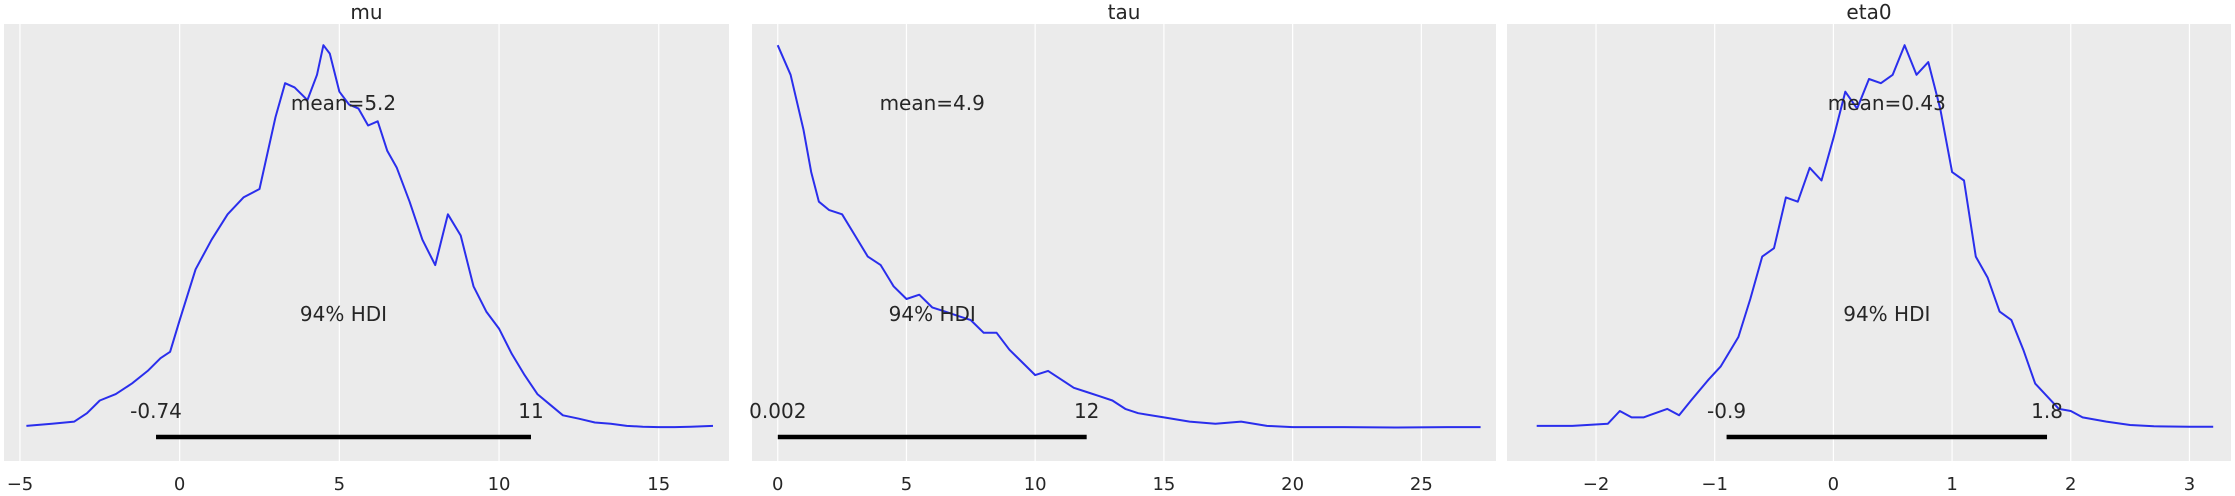 The width and height of the screenshot is (2235, 496). Describe the element at coordinates (1714, 484) in the screenshot. I see `x-tick-label: −1` at that location.